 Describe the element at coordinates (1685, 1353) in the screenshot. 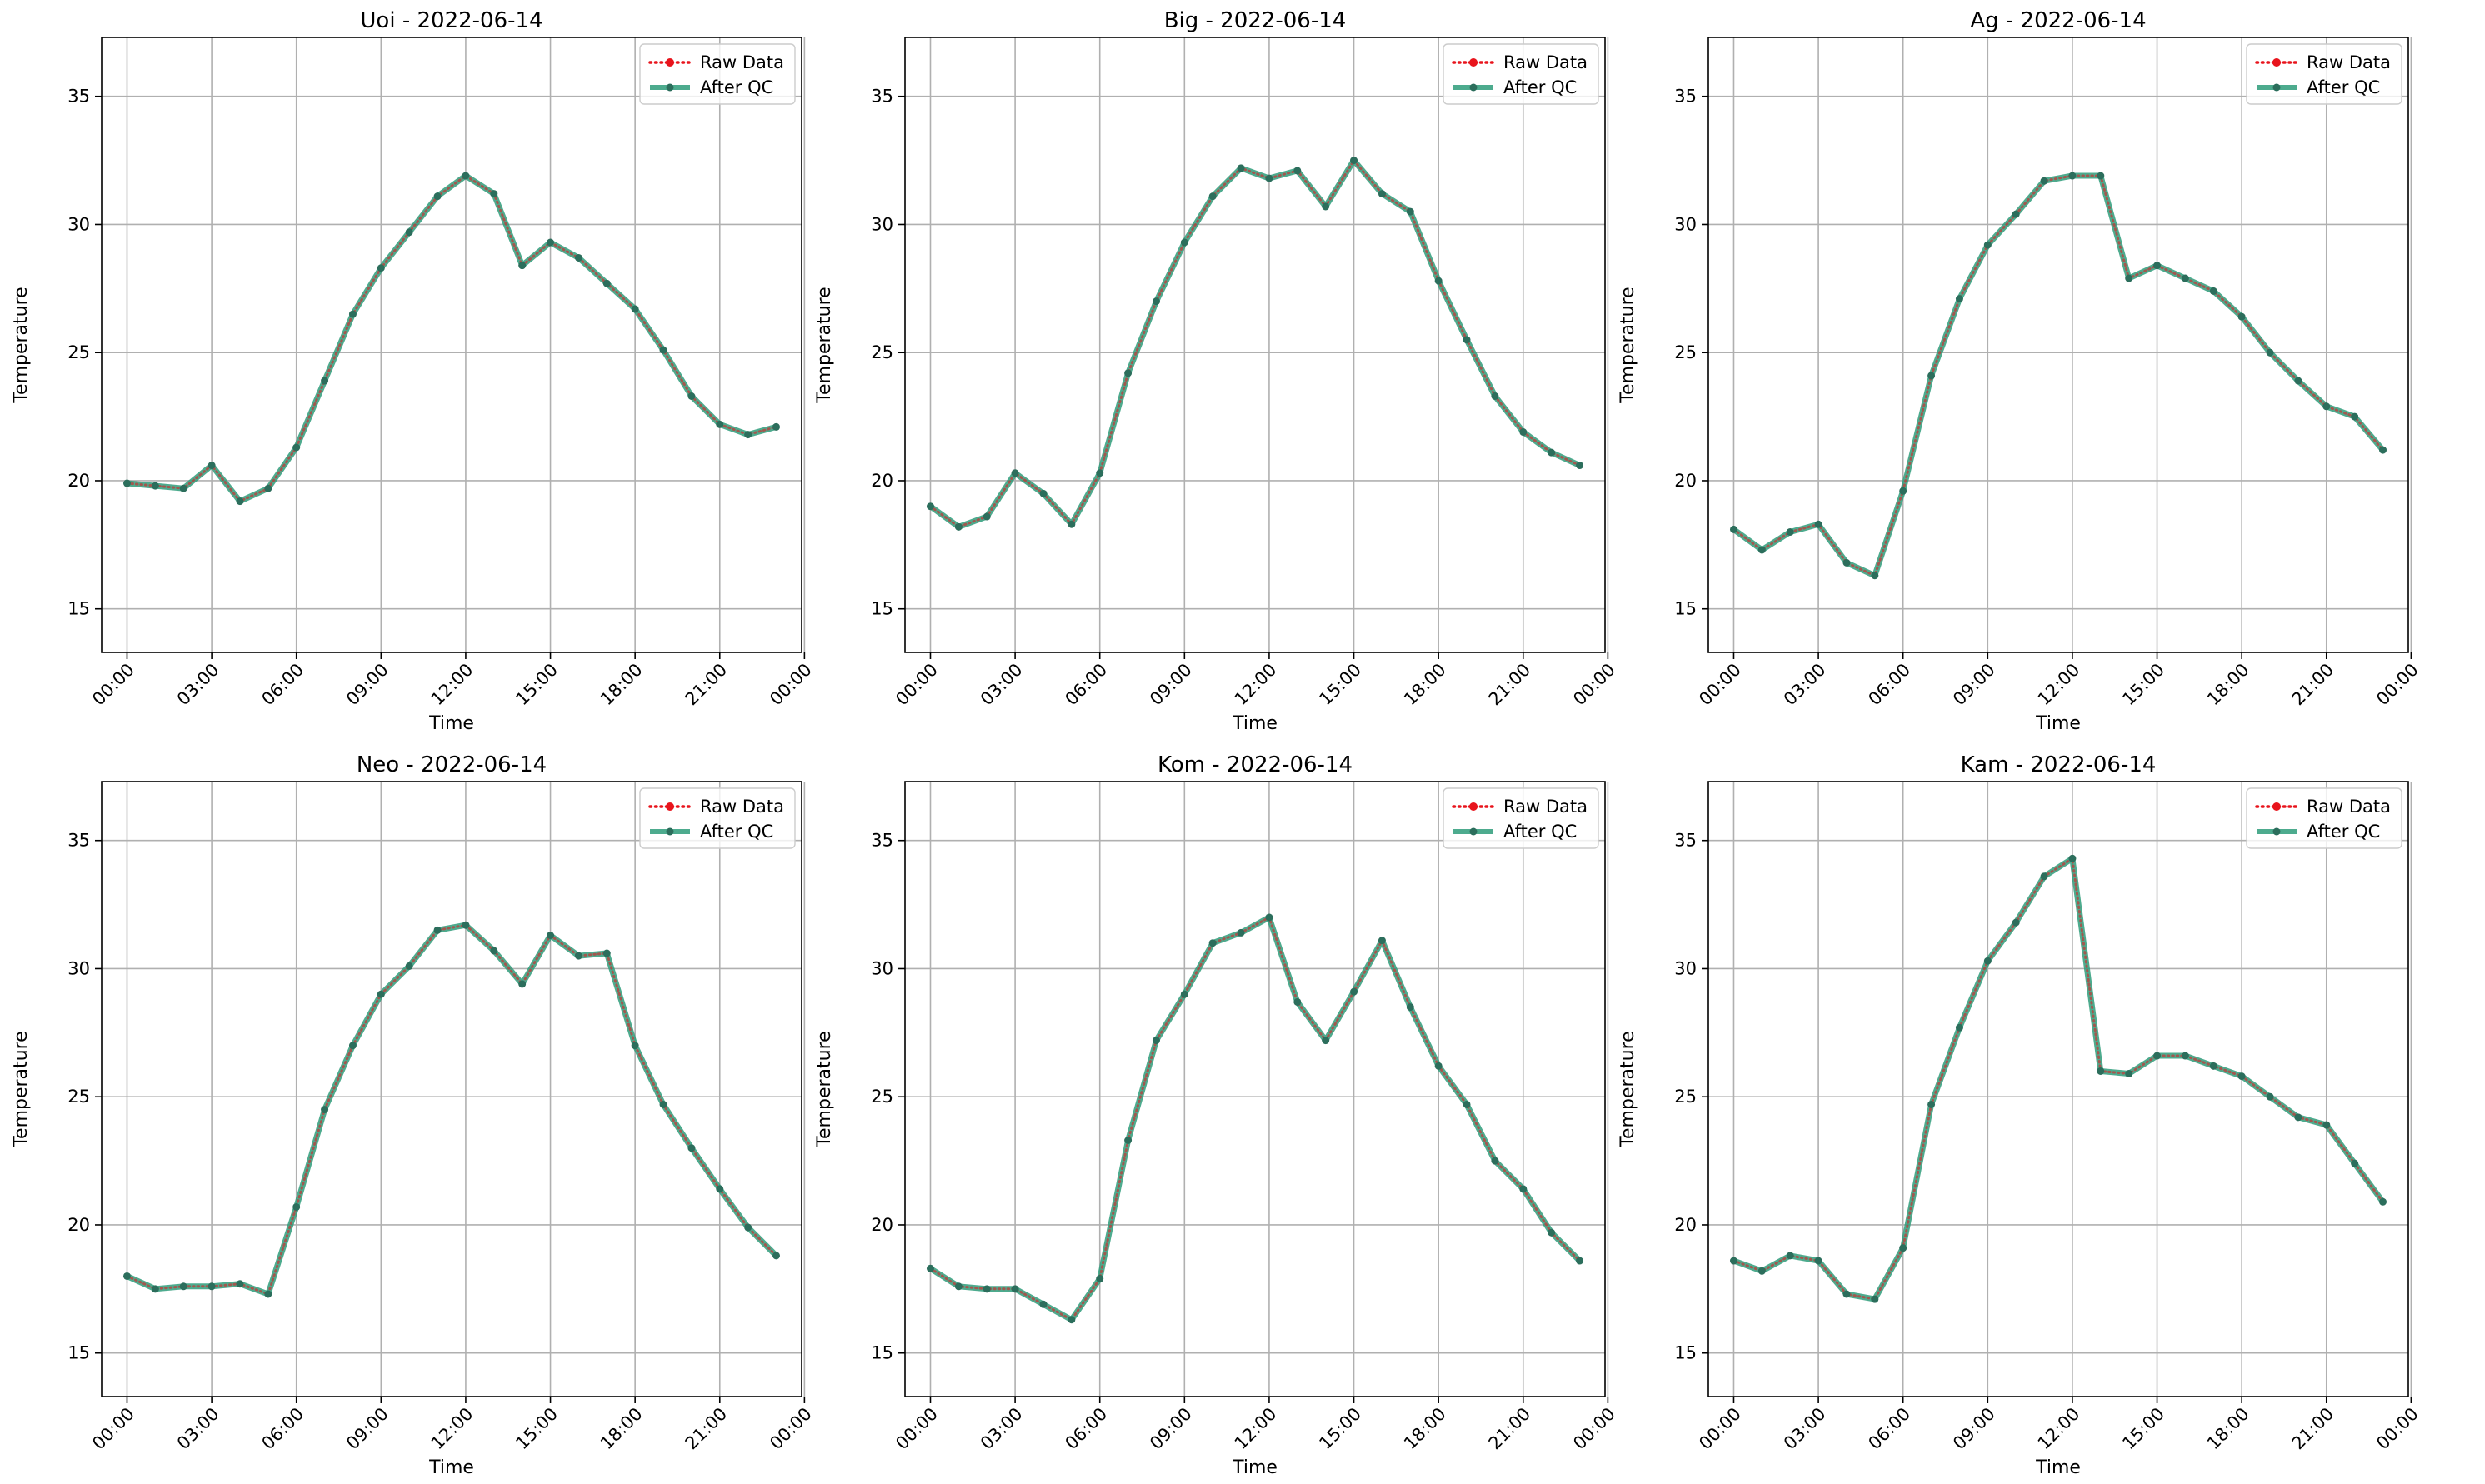

I see `y-tick-label: 15` at that location.